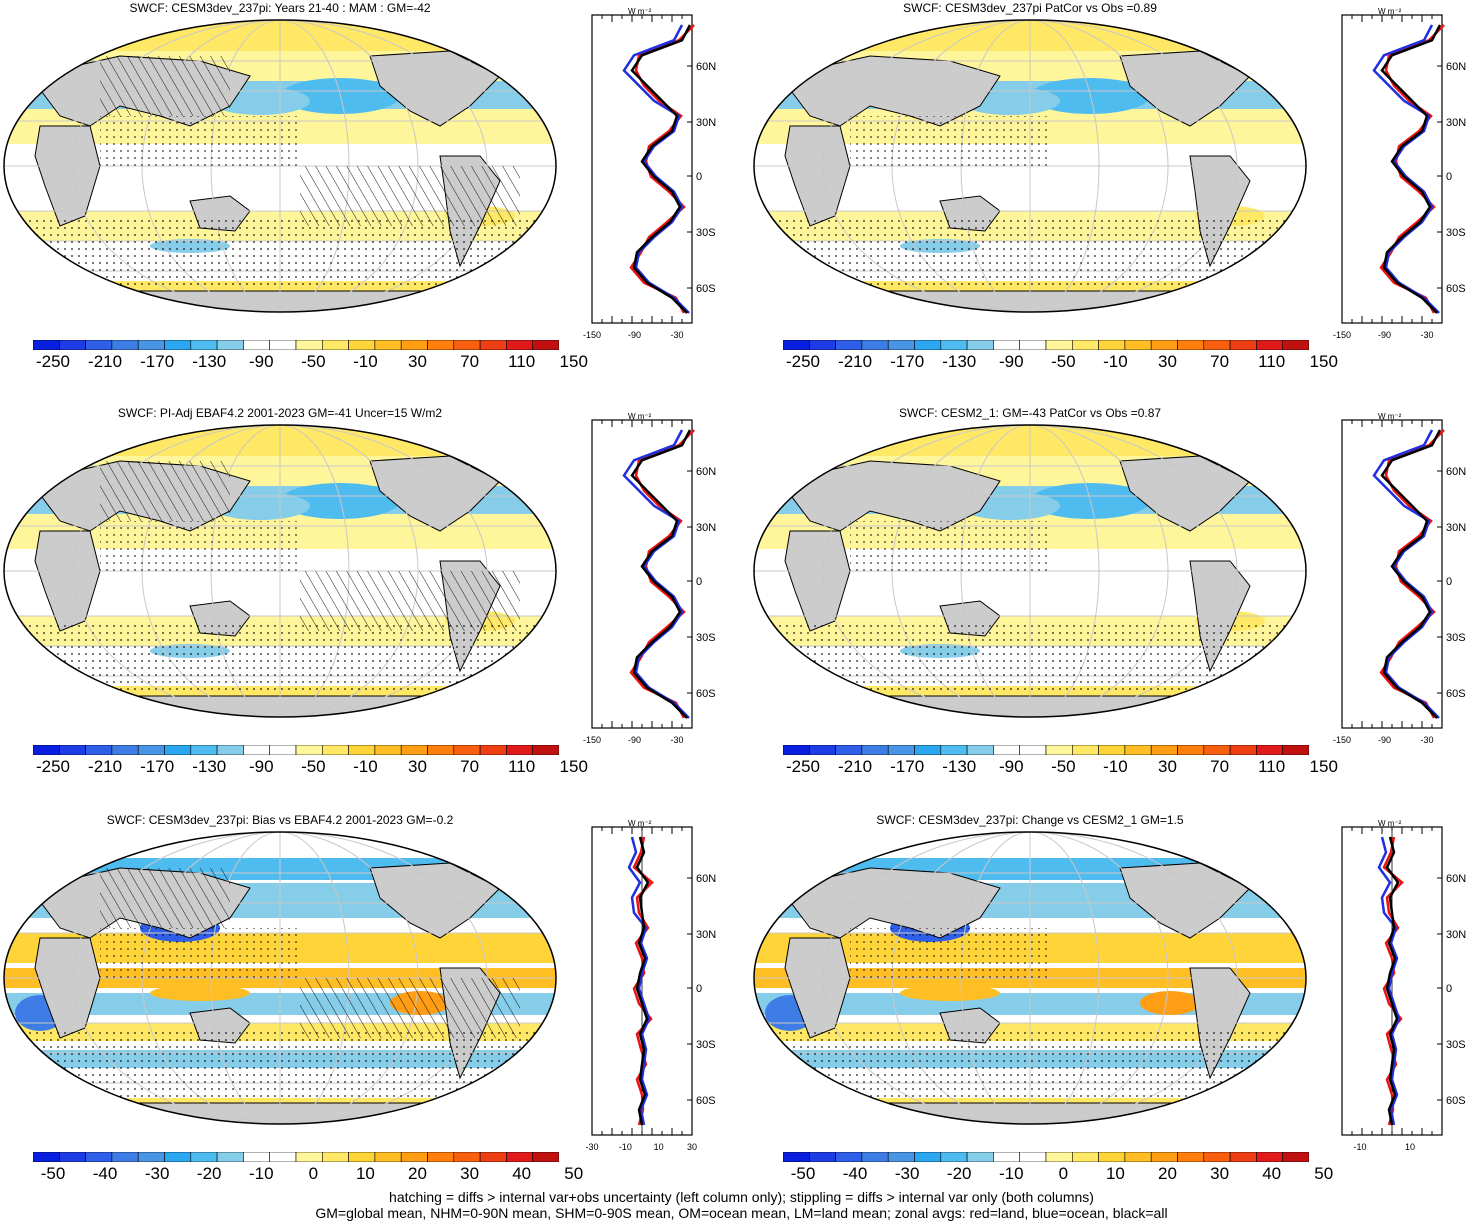 The width and height of the screenshot is (1483, 1221). Describe the element at coordinates (573, 766) in the screenshot. I see `colorbar-label: 150` at that location.